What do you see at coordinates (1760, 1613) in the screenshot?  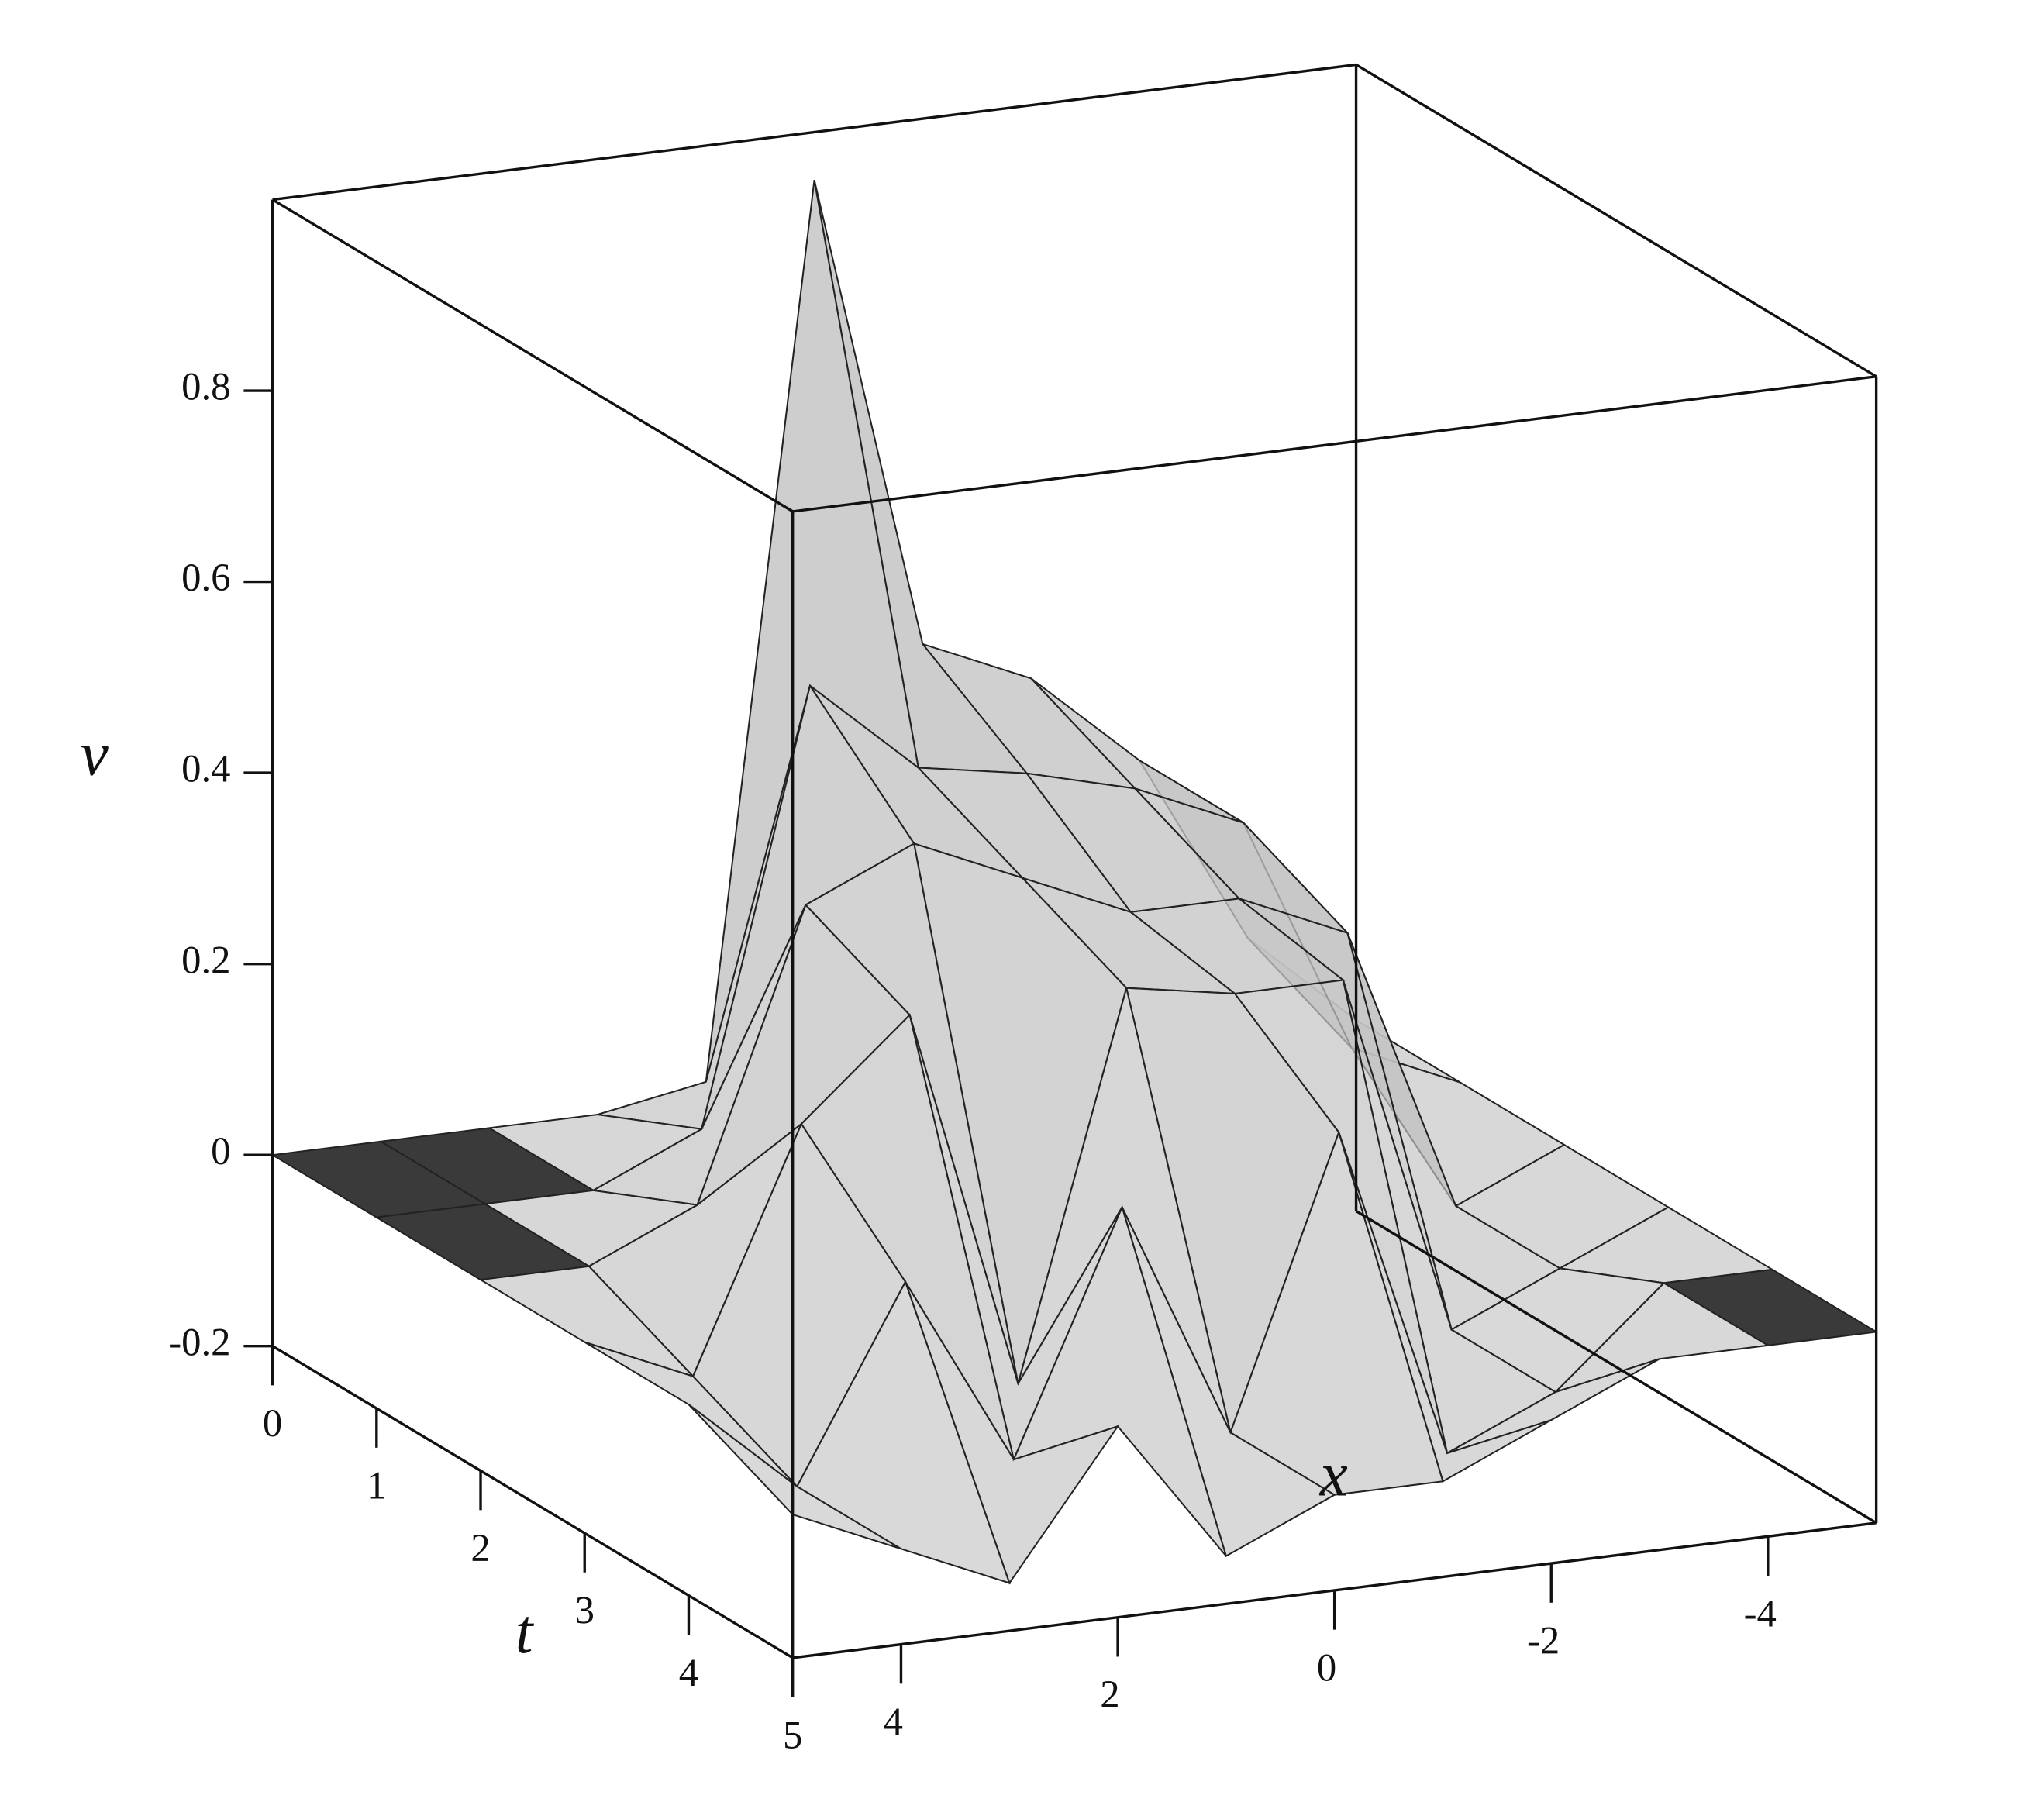 I see `x-tick-label: -4` at bounding box center [1760, 1613].